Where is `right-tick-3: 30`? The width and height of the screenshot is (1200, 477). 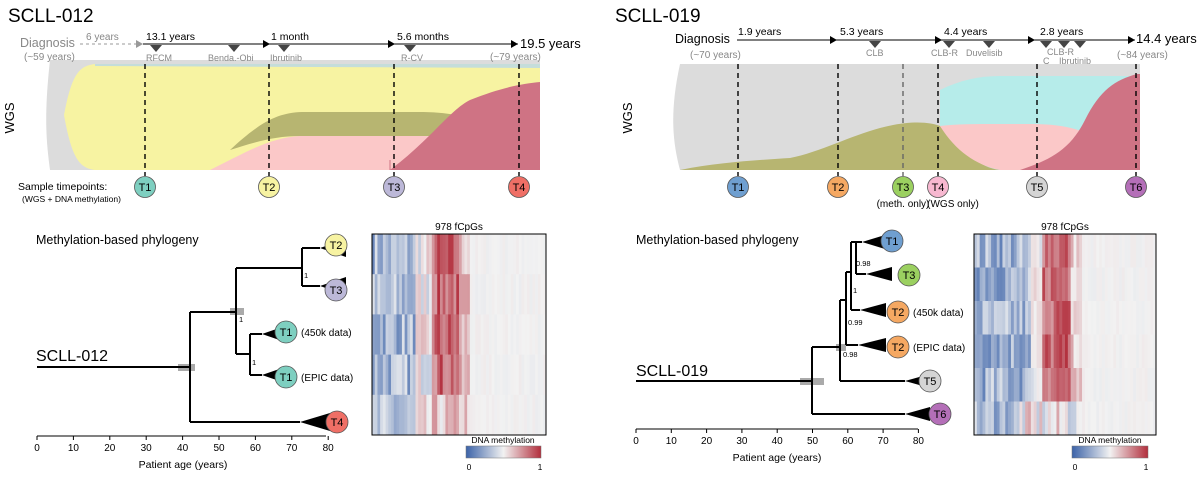 right-tick-3: 30 is located at coordinates (742, 441).